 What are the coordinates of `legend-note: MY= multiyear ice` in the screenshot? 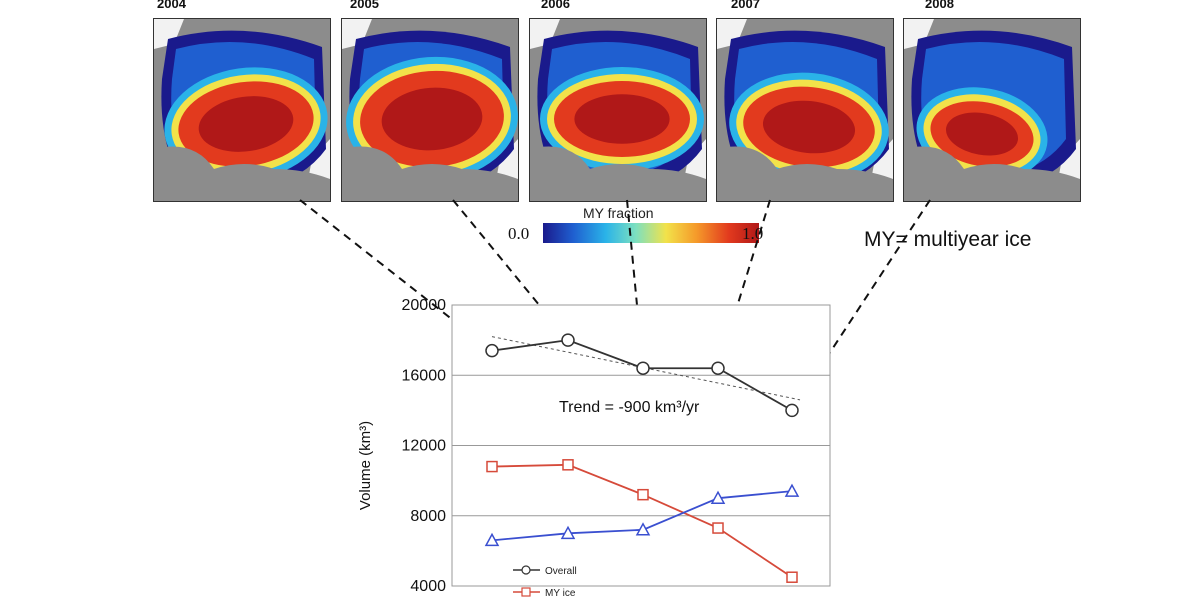 It's located at (948, 239).